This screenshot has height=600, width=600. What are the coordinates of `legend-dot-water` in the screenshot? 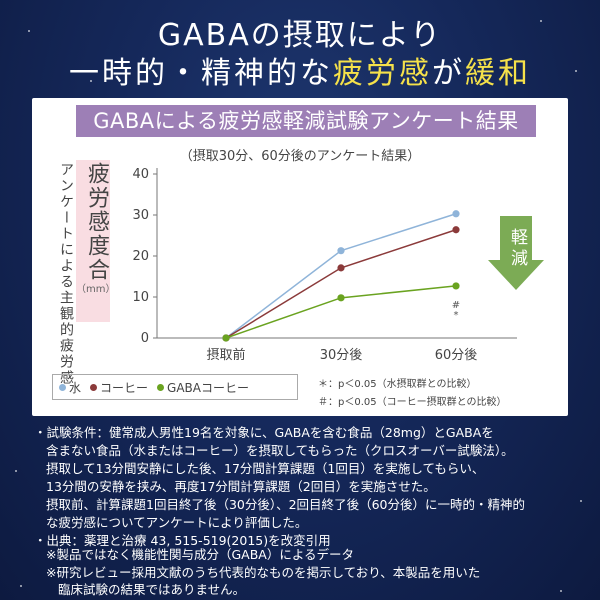 It's located at (62, 387).